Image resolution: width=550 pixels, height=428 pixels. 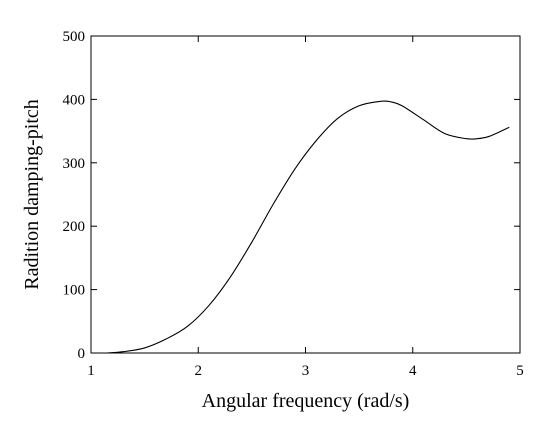 What do you see at coordinates (74, 291) in the screenshot?
I see `y-tick-label: 100` at bounding box center [74, 291].